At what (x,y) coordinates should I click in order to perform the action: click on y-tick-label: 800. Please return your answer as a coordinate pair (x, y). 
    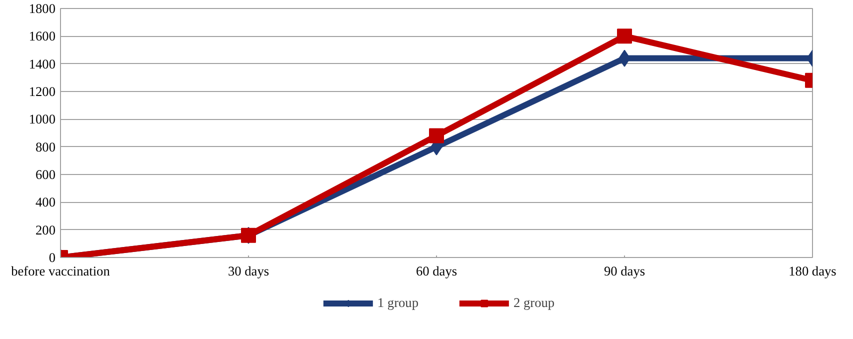
    Looking at the image, I should click on (46, 146).